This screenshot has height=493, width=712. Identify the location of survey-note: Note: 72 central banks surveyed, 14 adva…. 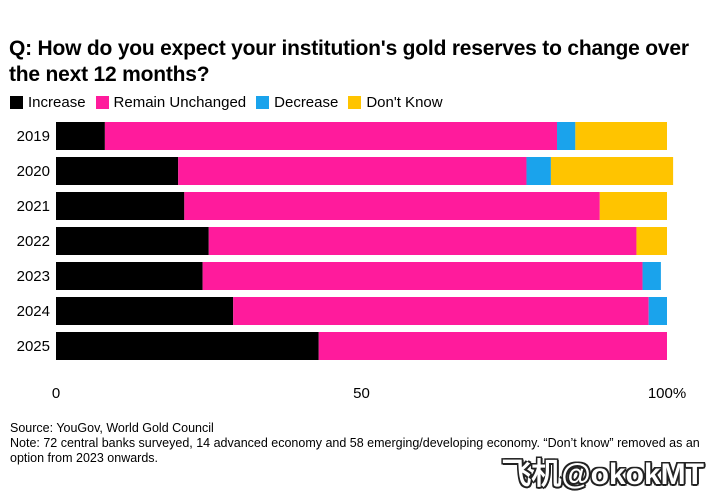
(355, 450).